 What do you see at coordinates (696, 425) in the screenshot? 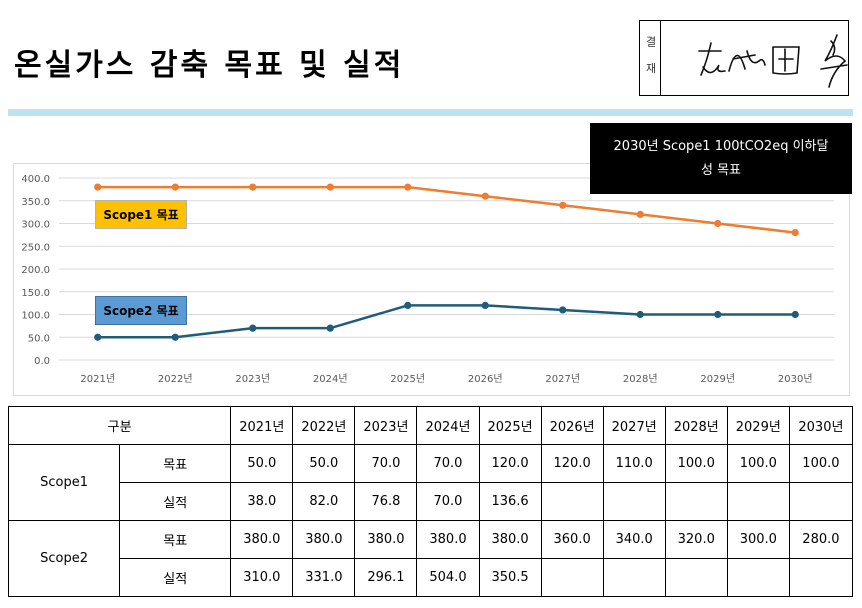
I see `year-header-cell: 2028년` at bounding box center [696, 425].